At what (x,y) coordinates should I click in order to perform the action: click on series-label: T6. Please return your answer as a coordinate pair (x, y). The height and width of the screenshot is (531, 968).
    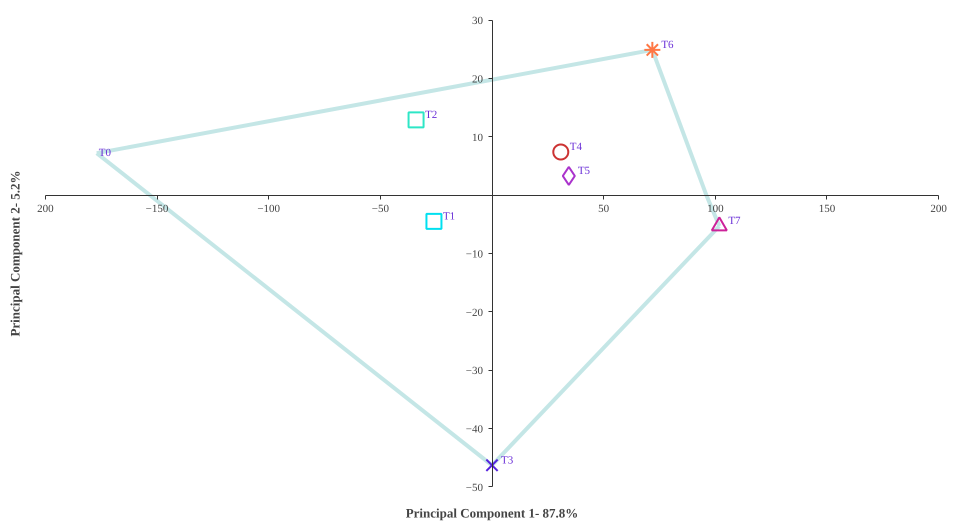
    Looking at the image, I should click on (667, 44).